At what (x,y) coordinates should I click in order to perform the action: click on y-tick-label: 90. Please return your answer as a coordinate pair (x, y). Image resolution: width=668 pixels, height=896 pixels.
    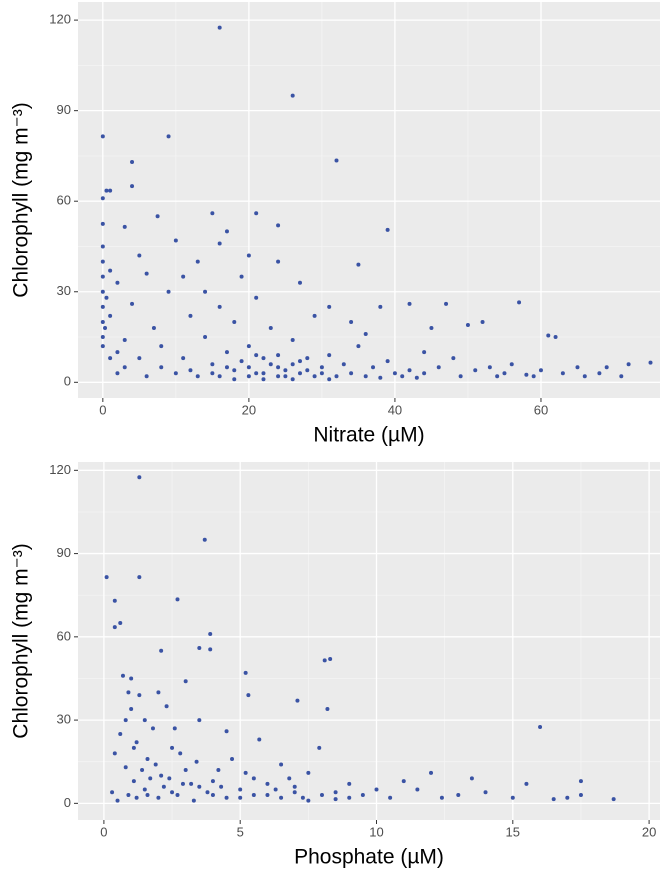
    Looking at the image, I should click on (64, 109).